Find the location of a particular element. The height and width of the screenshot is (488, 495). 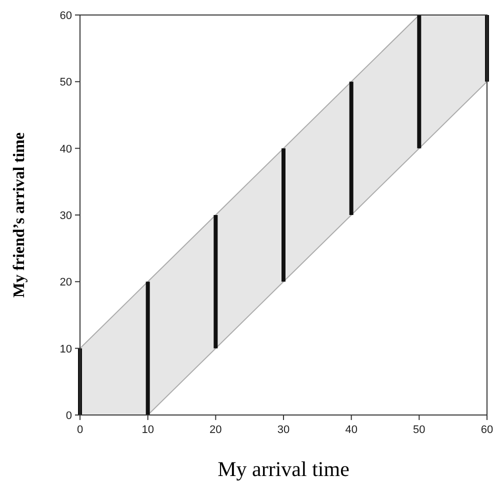

x-tick-label: 30 is located at coordinates (283, 430).